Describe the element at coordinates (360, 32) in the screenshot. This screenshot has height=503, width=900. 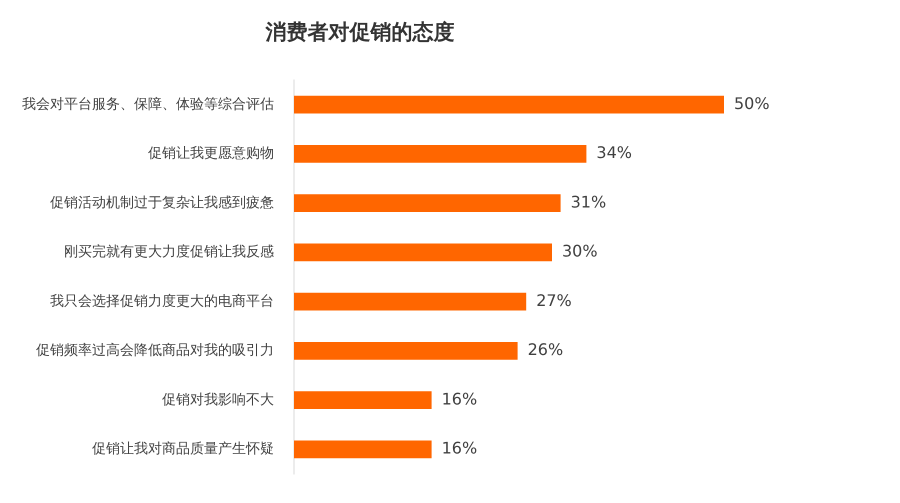
I see `chart-title: 消费者对促销的态度` at that location.